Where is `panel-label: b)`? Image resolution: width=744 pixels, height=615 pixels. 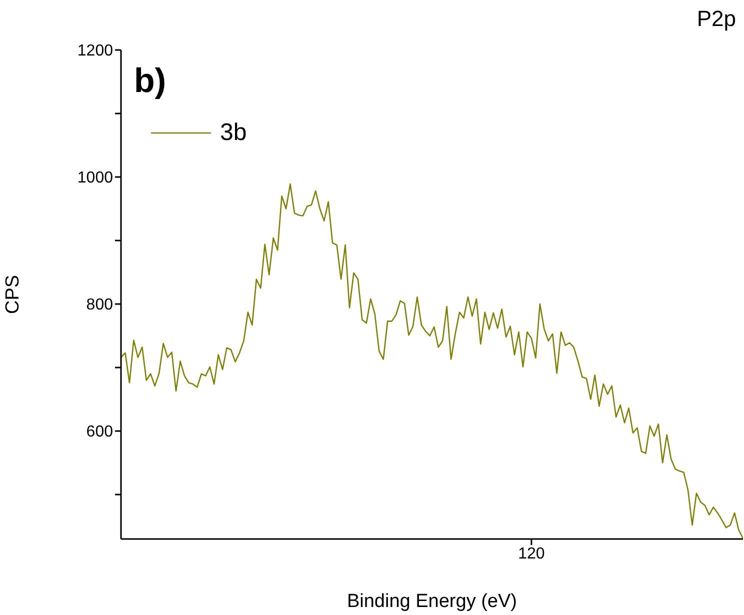
panel-label: b) is located at coordinates (150, 81).